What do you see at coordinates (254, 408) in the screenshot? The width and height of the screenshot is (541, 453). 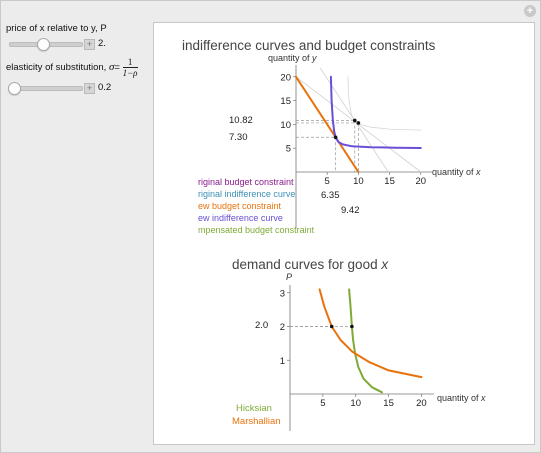 I see `legend-hicksian: Hicksian` at bounding box center [254, 408].